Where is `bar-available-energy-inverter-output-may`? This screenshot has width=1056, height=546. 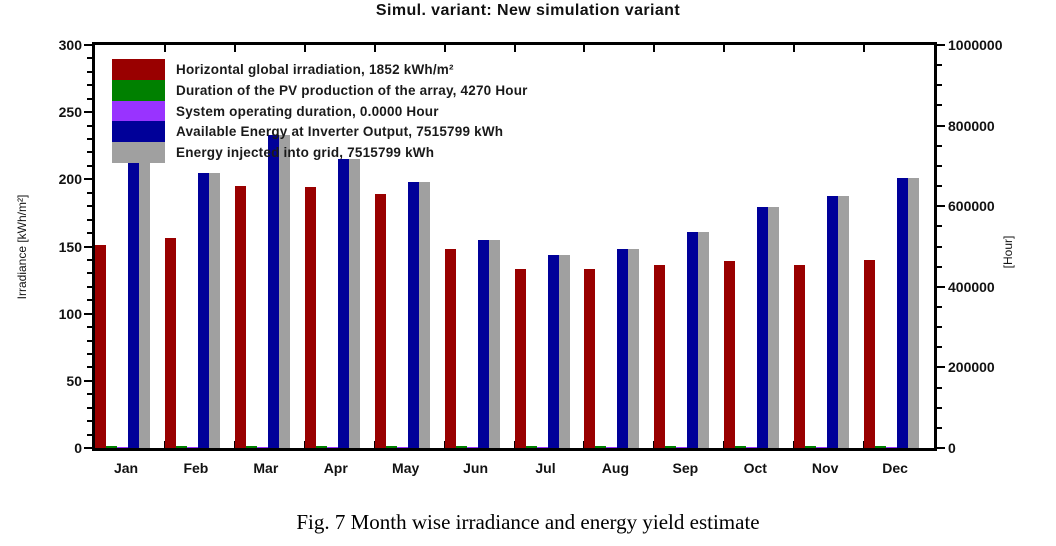 bar-available-energy-inverter-output-may is located at coordinates (413, 315).